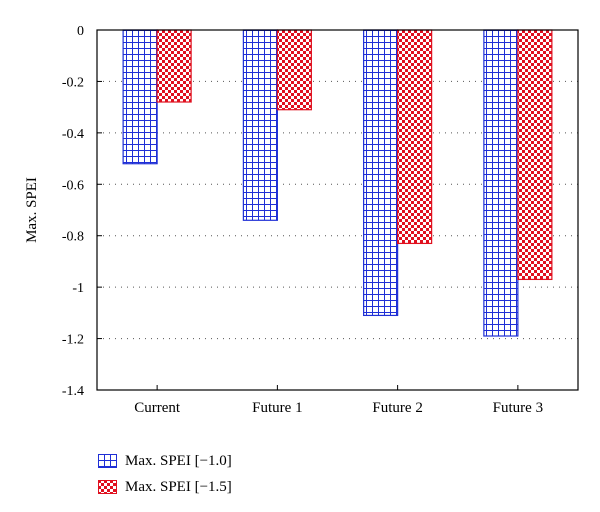  What do you see at coordinates (178, 460) in the screenshot?
I see `legend-label-series-1: Max. SPEI [−1.0]` at bounding box center [178, 460].